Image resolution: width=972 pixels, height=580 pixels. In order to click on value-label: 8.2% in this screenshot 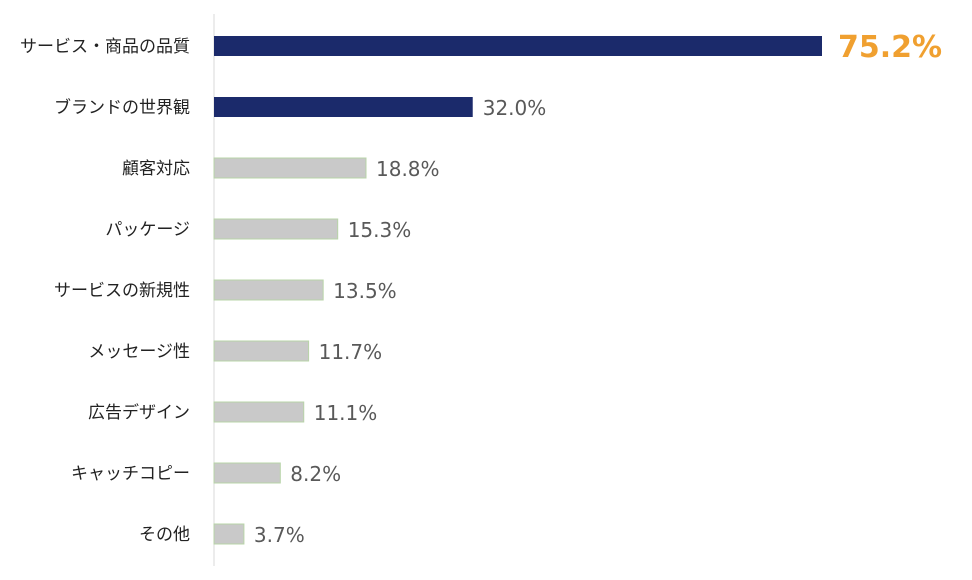, I will do `click(315, 474)`.